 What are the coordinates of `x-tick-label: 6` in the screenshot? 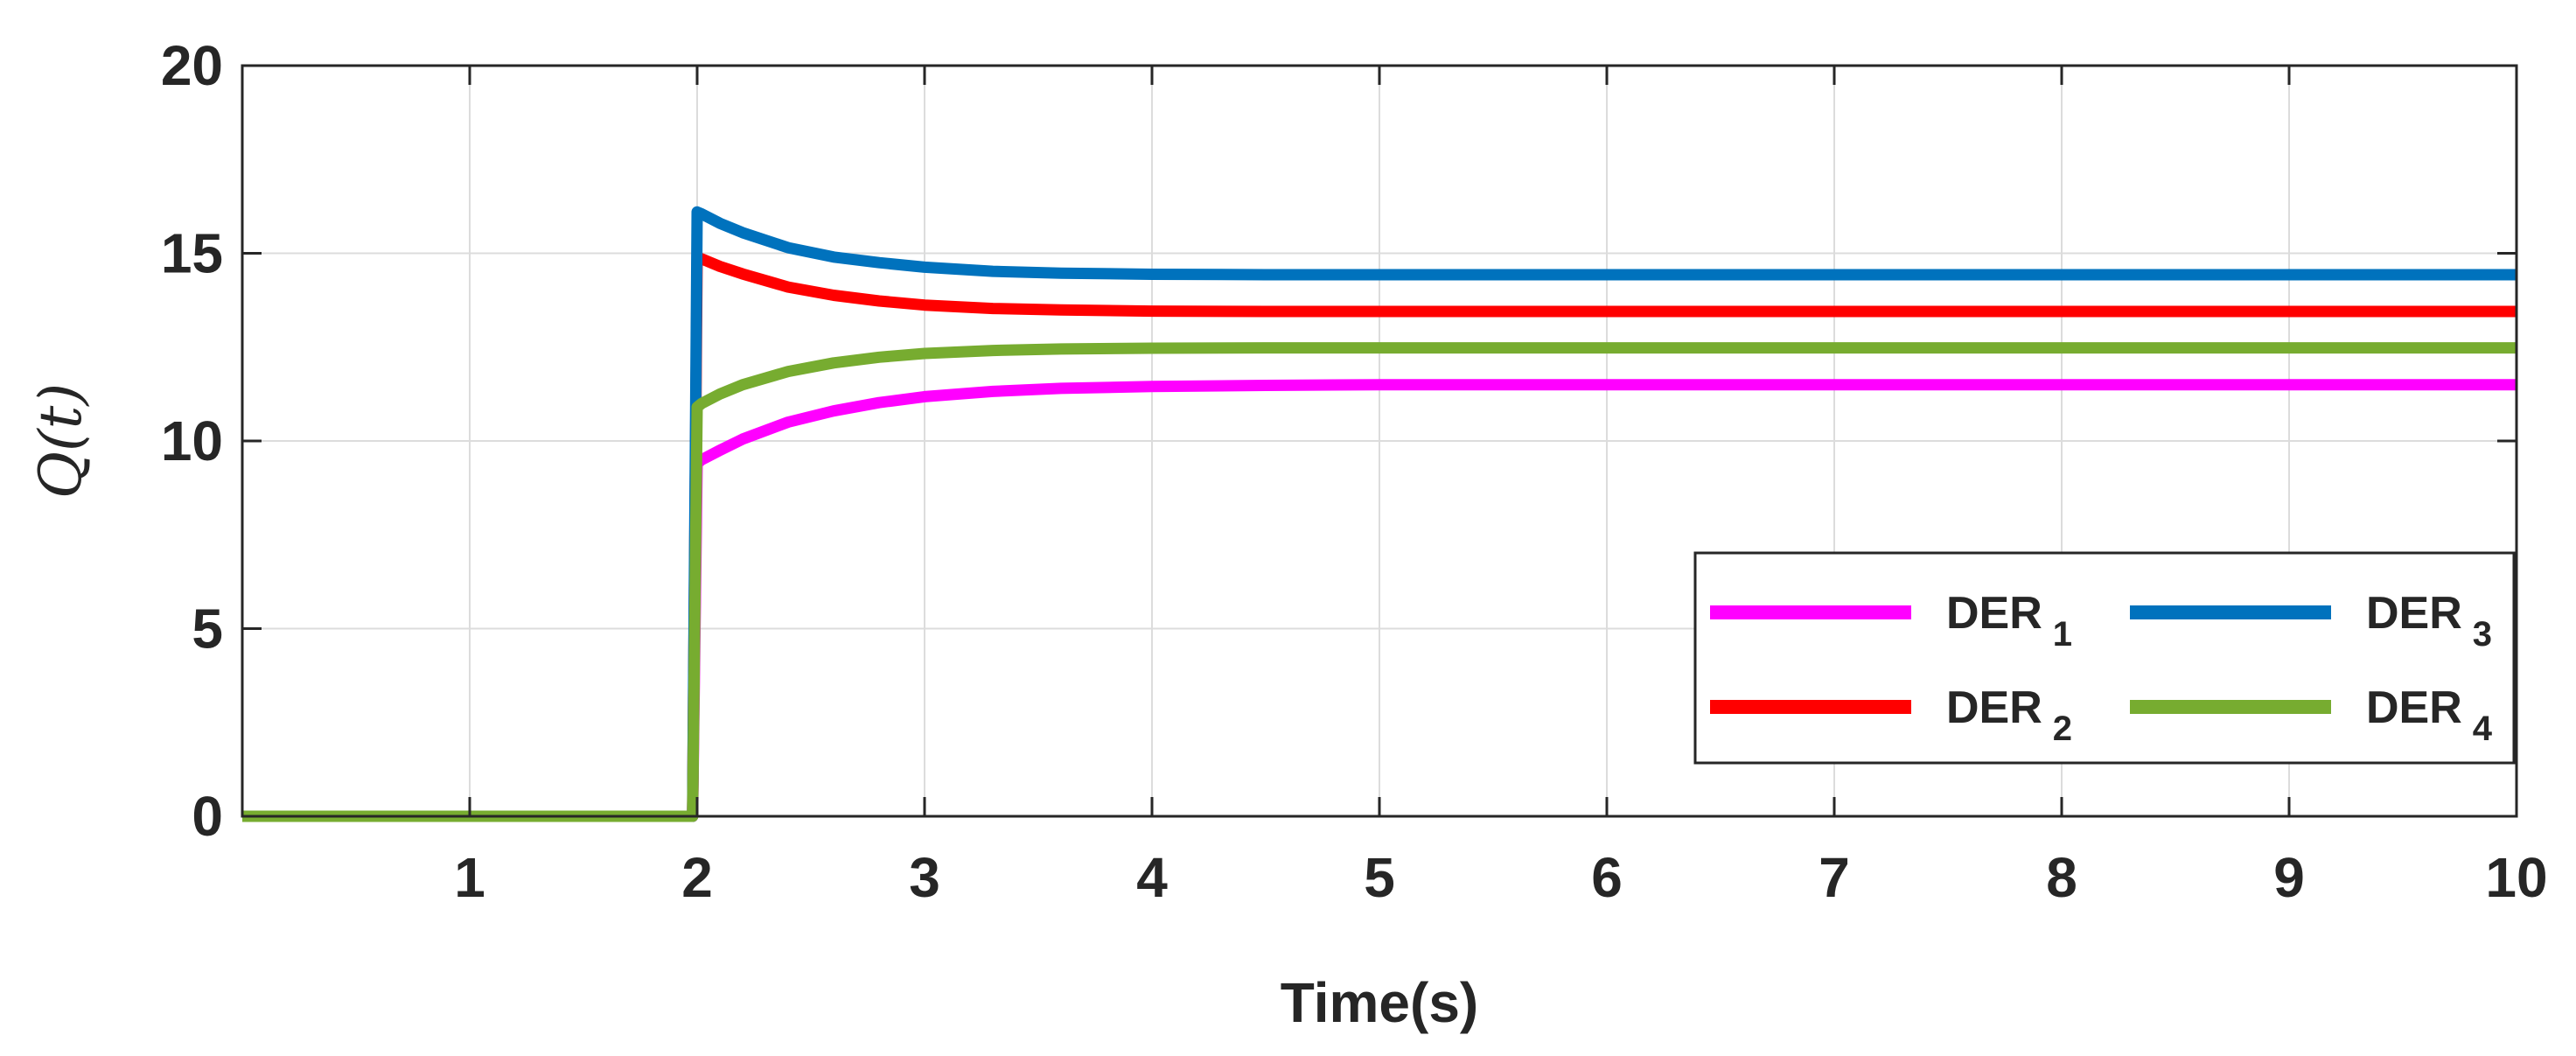 It's located at (1607, 878).